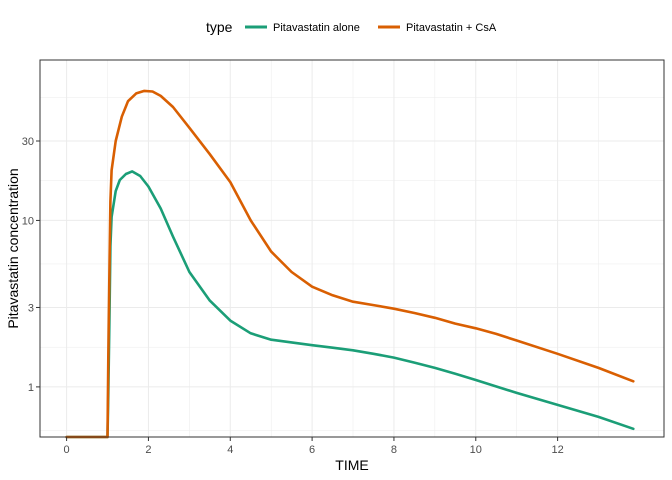 The height and width of the screenshot is (480, 672). Describe the element at coordinates (394, 450) in the screenshot. I see `x-tick-label: 8` at that location.